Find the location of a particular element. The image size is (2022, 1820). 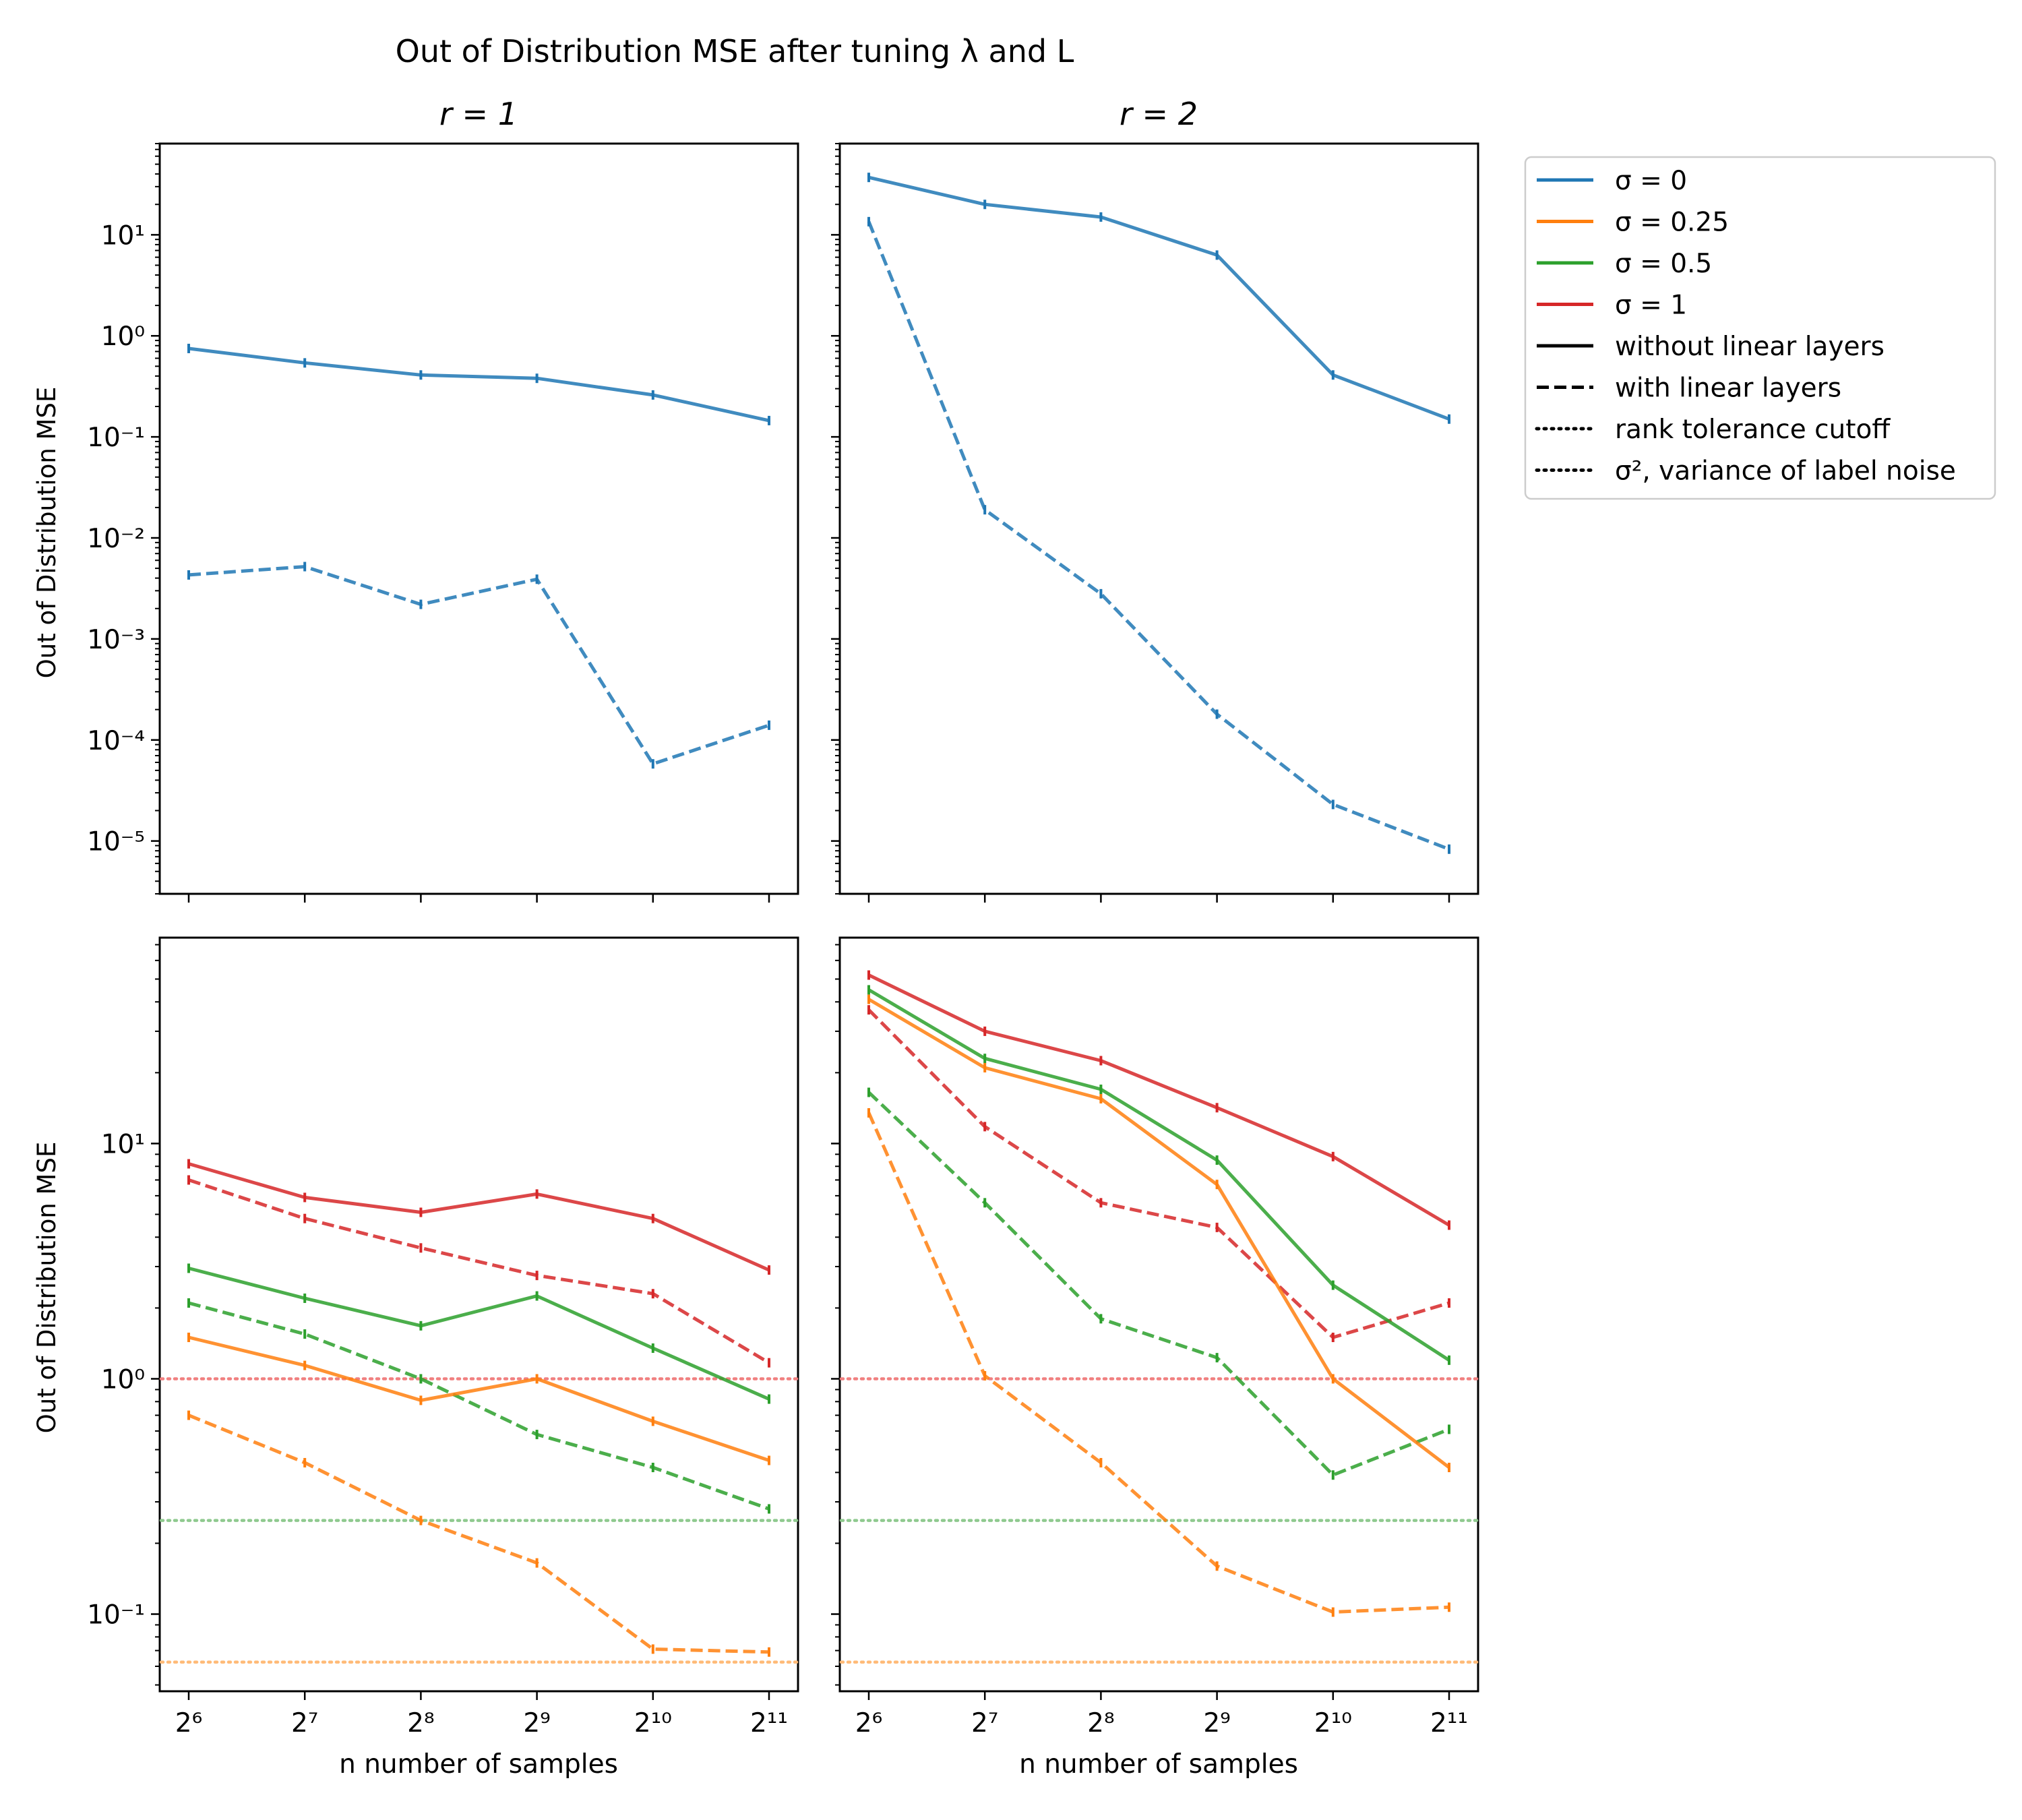

legend-label: σ = 0.25 is located at coordinates (1672, 223).